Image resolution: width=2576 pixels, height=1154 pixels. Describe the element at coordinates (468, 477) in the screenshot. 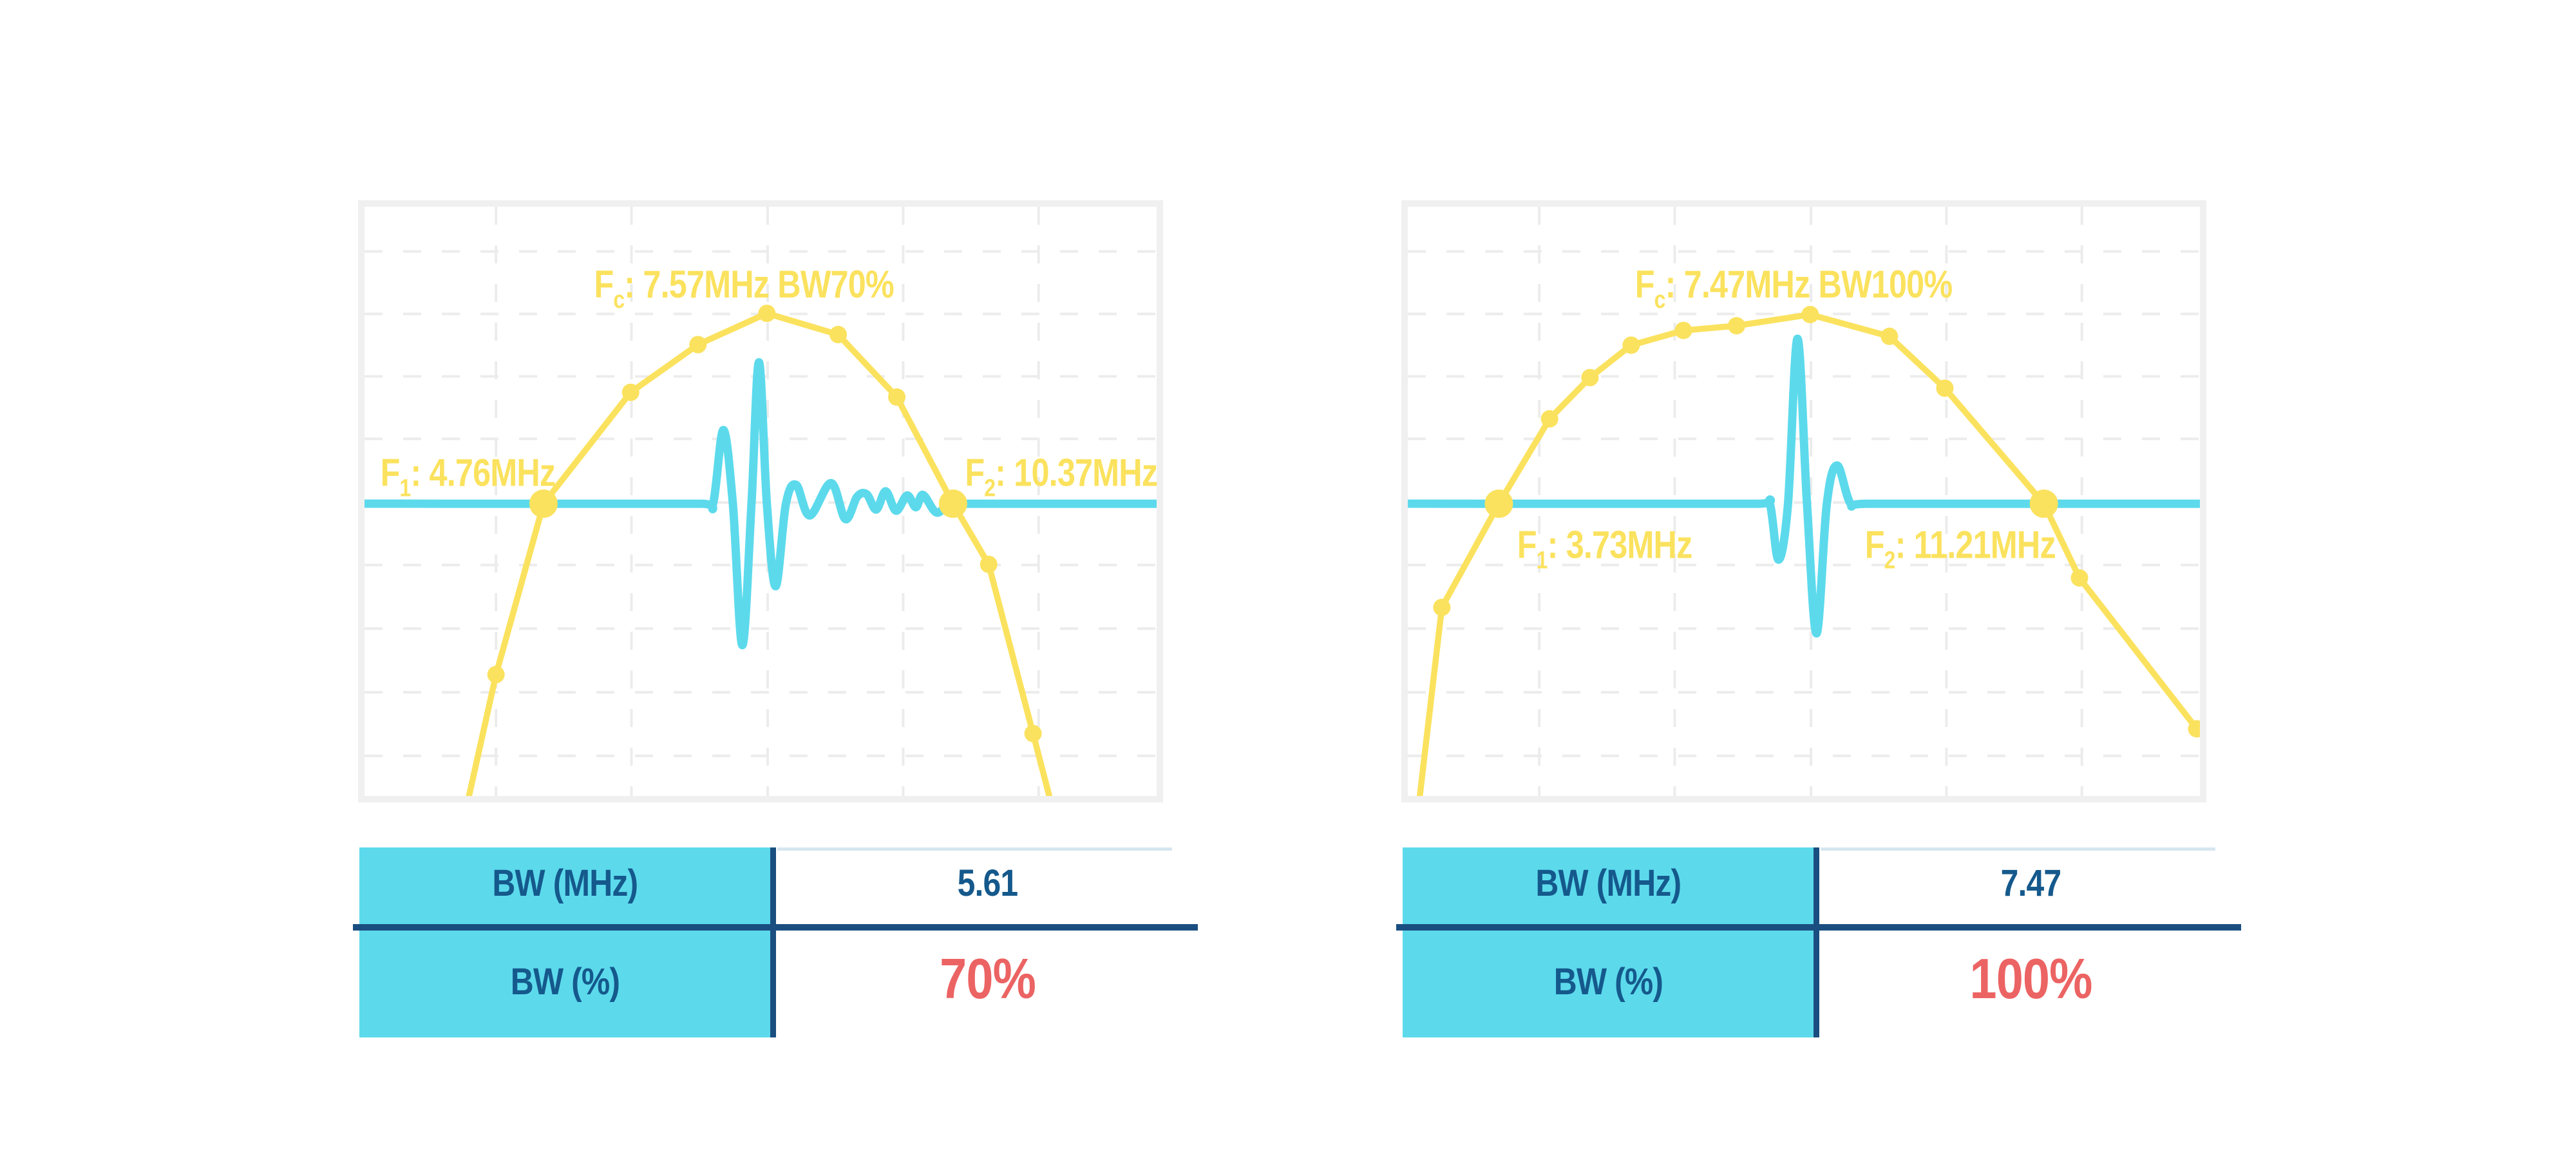

I see `f1-annotation: F1: 4.76MHz` at that location.